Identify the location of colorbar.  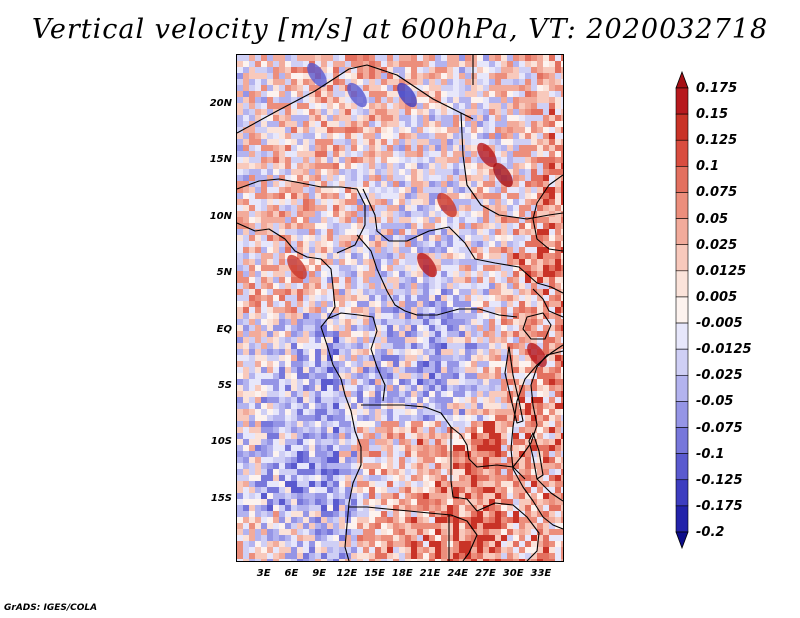
(682, 310).